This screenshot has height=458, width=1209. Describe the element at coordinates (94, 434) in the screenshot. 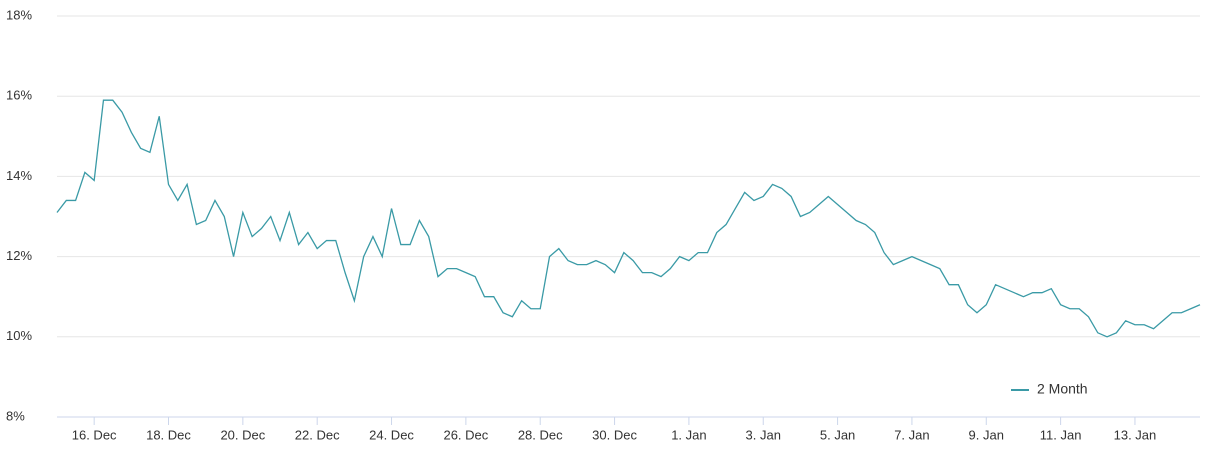

I see `x-tick-label: 16. Dec` at that location.